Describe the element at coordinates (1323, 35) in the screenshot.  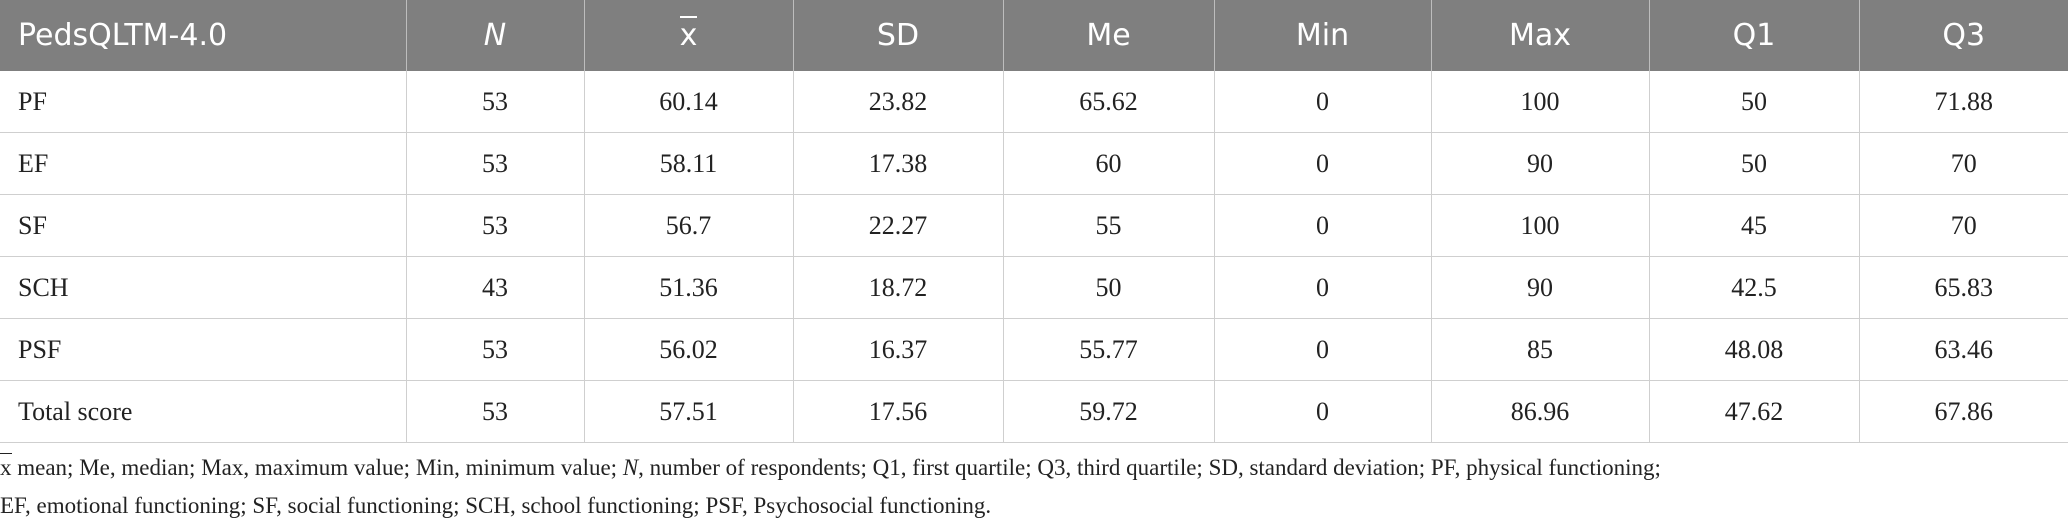
I see `column-header-min: Min` at that location.